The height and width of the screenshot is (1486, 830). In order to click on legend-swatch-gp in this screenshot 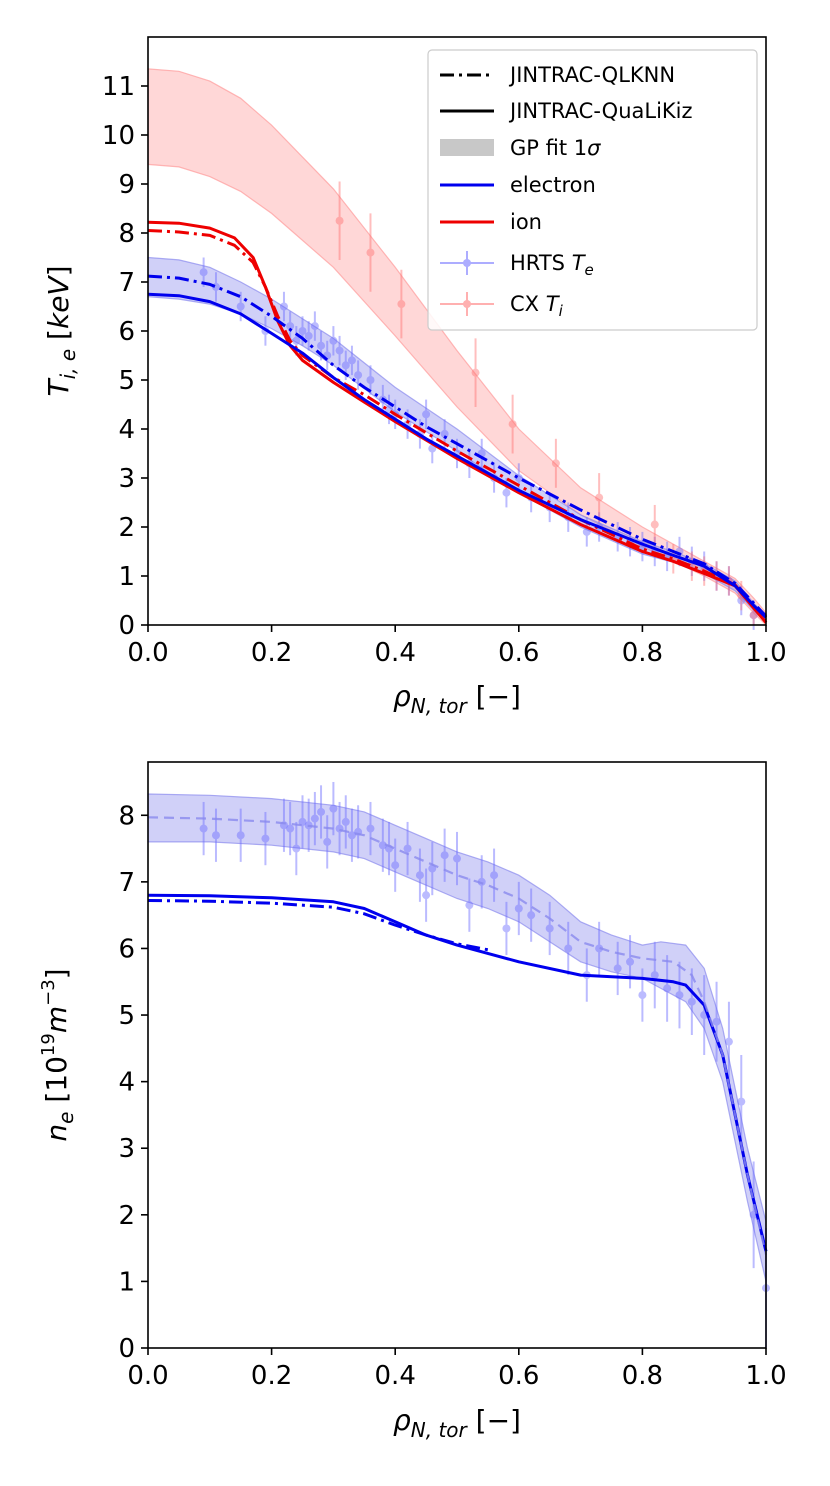, I will do `click(467, 147)`.